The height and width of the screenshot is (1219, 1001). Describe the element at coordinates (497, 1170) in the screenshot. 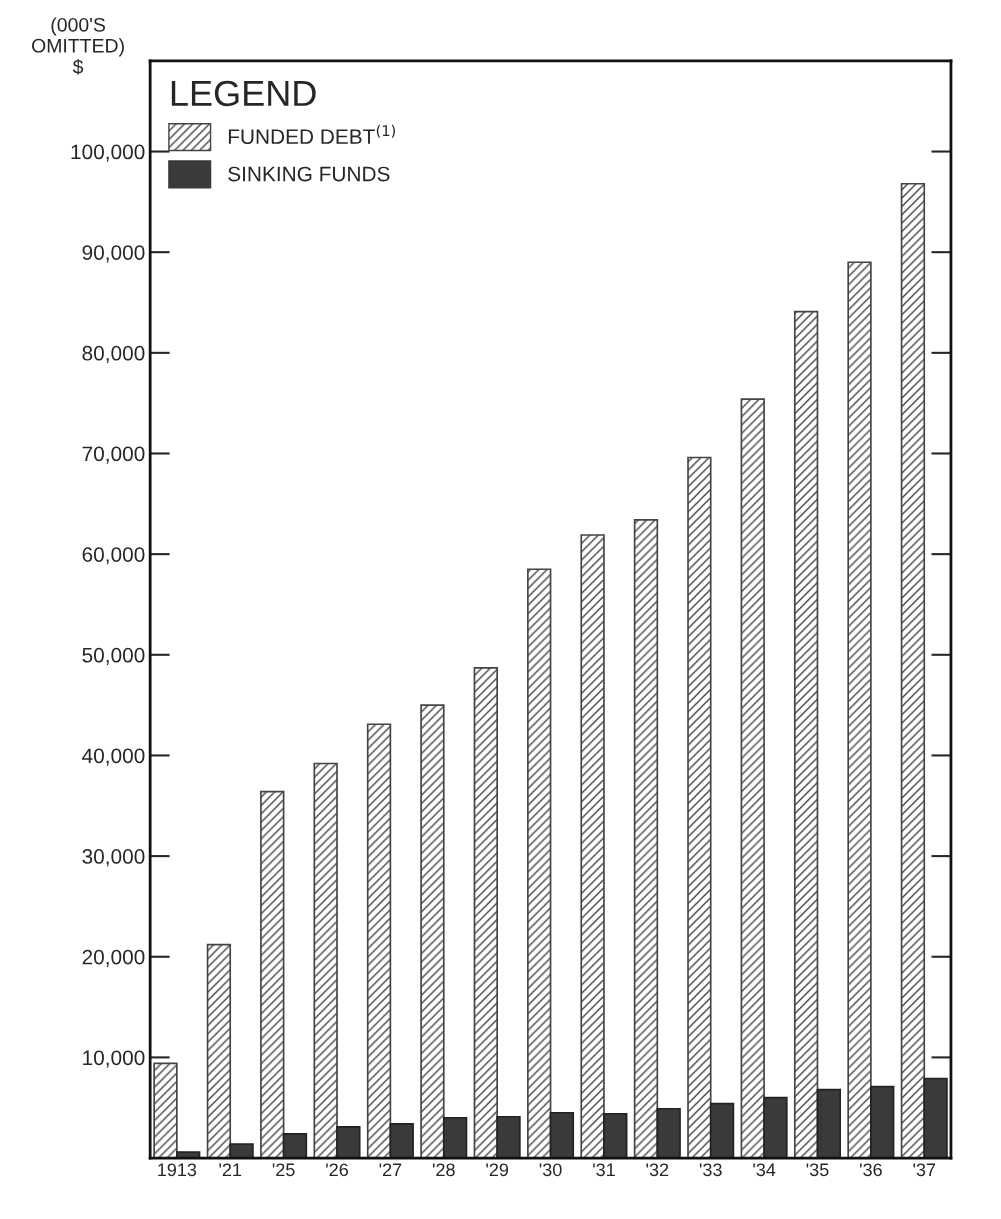

I see `x-tick-label: '29` at that location.